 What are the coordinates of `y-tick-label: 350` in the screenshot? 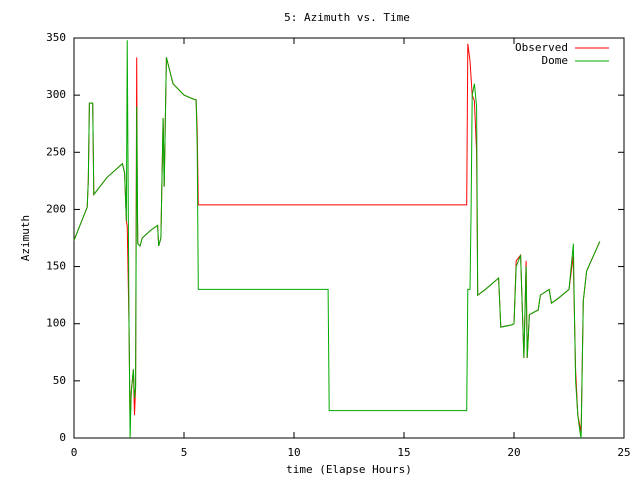 It's located at (56, 37).